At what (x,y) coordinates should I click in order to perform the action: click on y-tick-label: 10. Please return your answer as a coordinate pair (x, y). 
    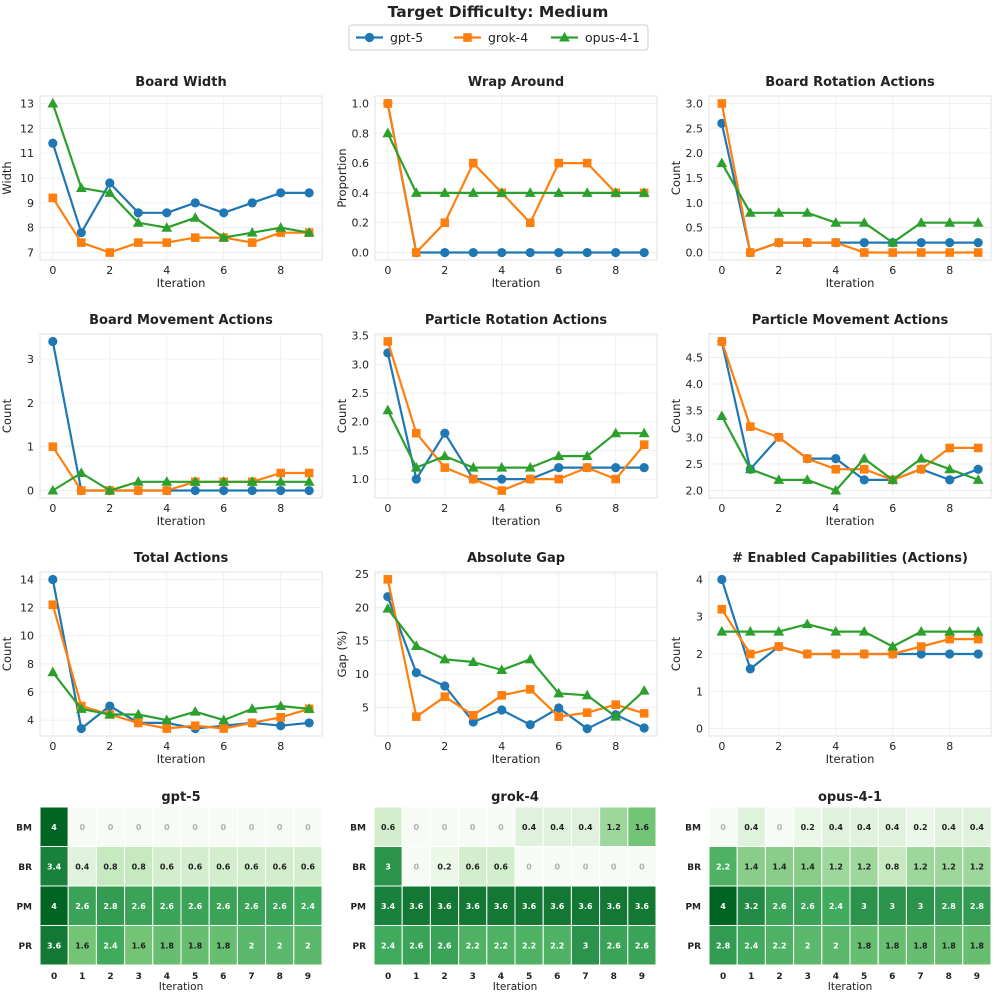
    Looking at the image, I should click on (27, 636).